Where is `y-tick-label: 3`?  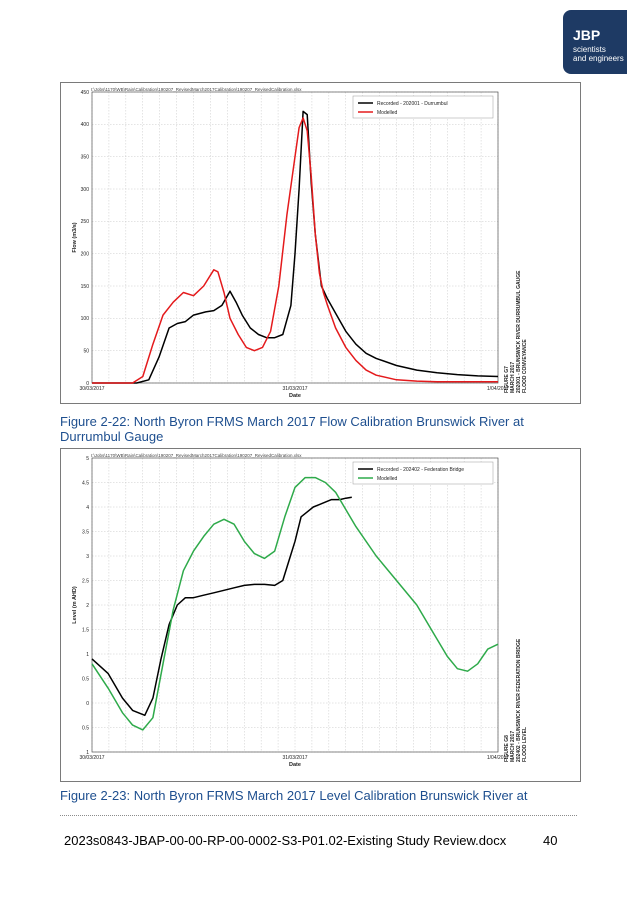
y-tick-label: 3 is located at coordinates (87, 557).